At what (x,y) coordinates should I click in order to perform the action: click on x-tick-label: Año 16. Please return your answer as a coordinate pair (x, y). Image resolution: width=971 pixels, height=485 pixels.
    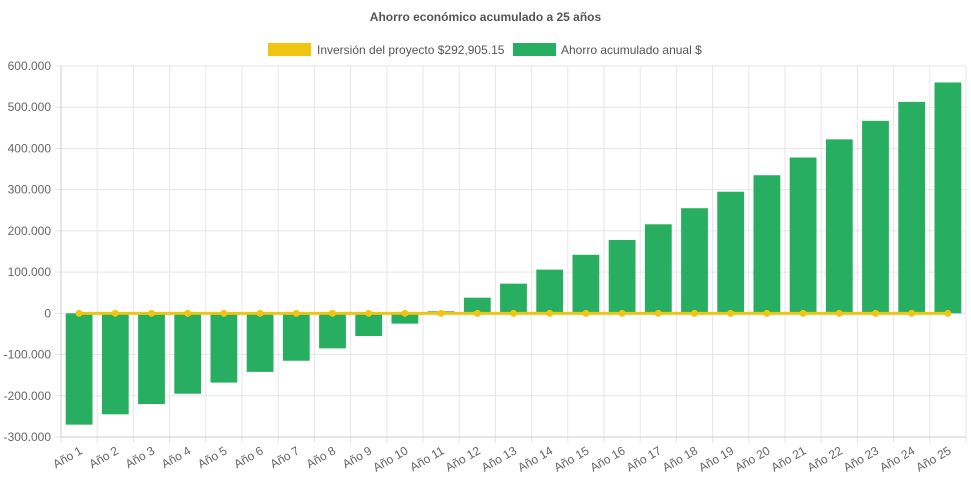
    Looking at the image, I should click on (608, 458).